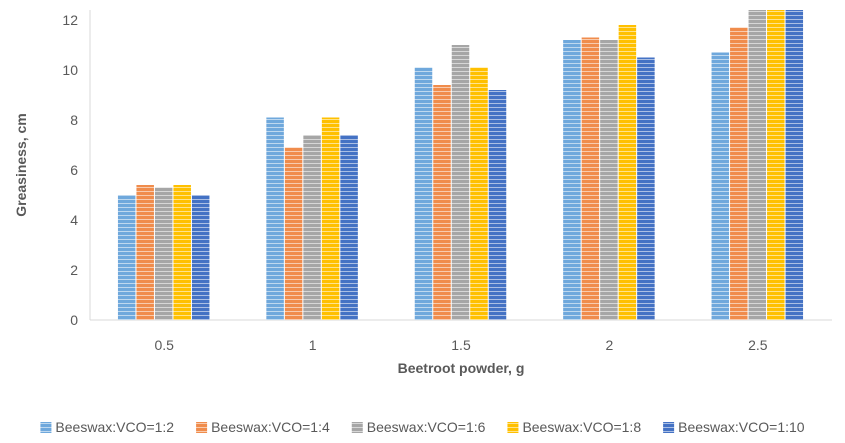 This screenshot has height=443, width=845. Describe the element at coordinates (758, 345) in the screenshot. I see `x-tick-label: 2.5` at that location.